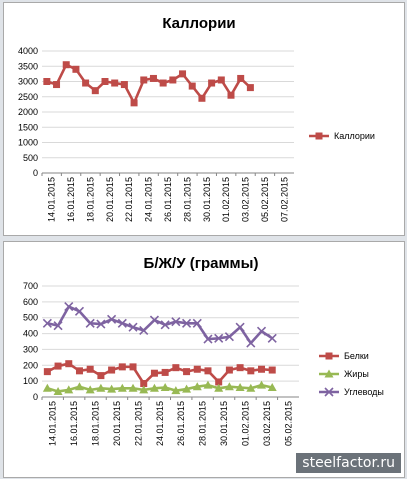 This screenshot has height=479, width=407. What do you see at coordinates (35, 173) in the screenshot?
I see `calories-y-tick-label: 0` at bounding box center [35, 173].